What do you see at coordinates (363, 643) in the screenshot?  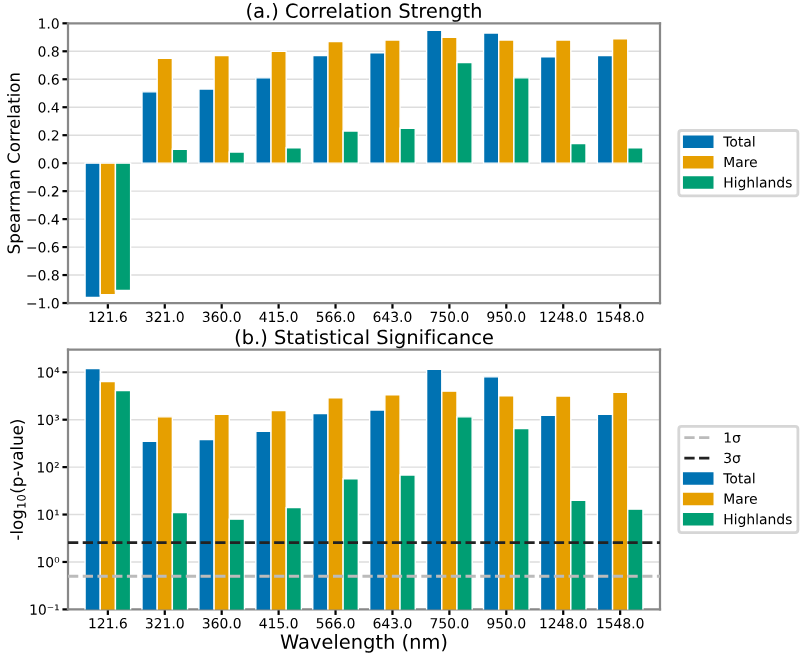 I see `x-axis-title: Wavelength (nm)` at bounding box center [363, 643].